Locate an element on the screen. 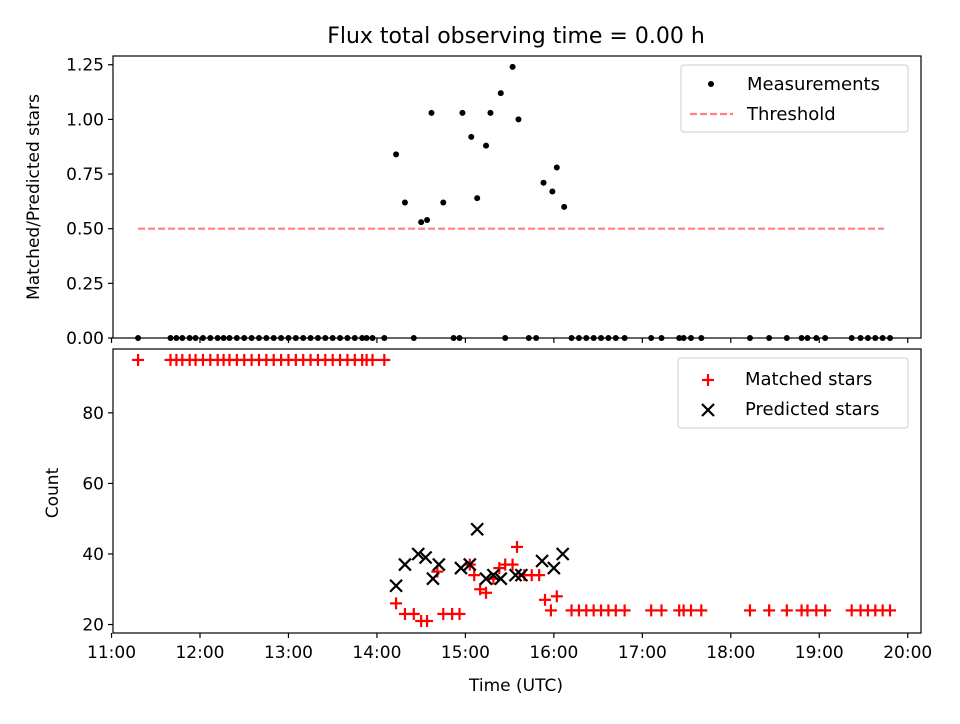  predicted-legend-cross-b is located at coordinates (708, 410).